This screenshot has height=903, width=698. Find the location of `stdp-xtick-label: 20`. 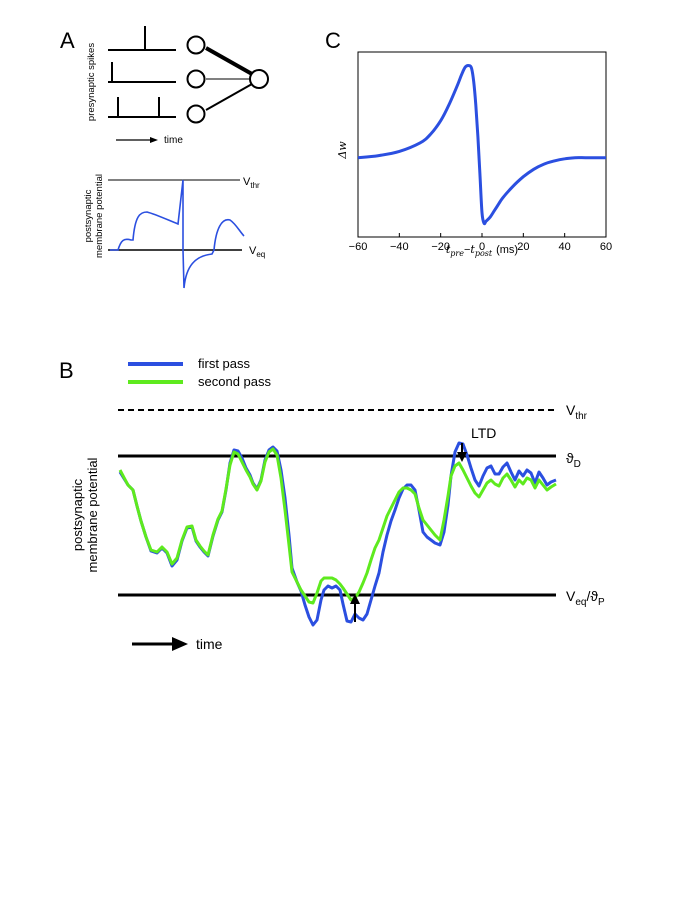

stdp-xtick-label: 20 is located at coordinates (523, 247).